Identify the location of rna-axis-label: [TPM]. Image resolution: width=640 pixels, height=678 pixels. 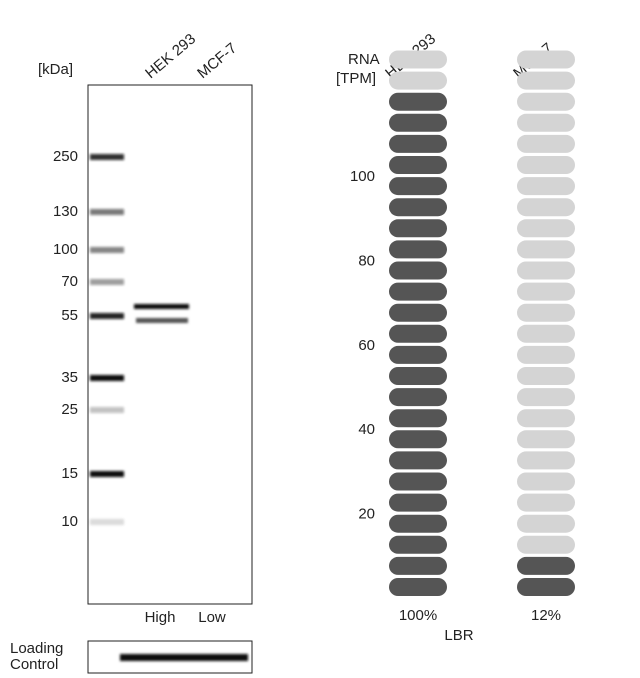
(356, 78).